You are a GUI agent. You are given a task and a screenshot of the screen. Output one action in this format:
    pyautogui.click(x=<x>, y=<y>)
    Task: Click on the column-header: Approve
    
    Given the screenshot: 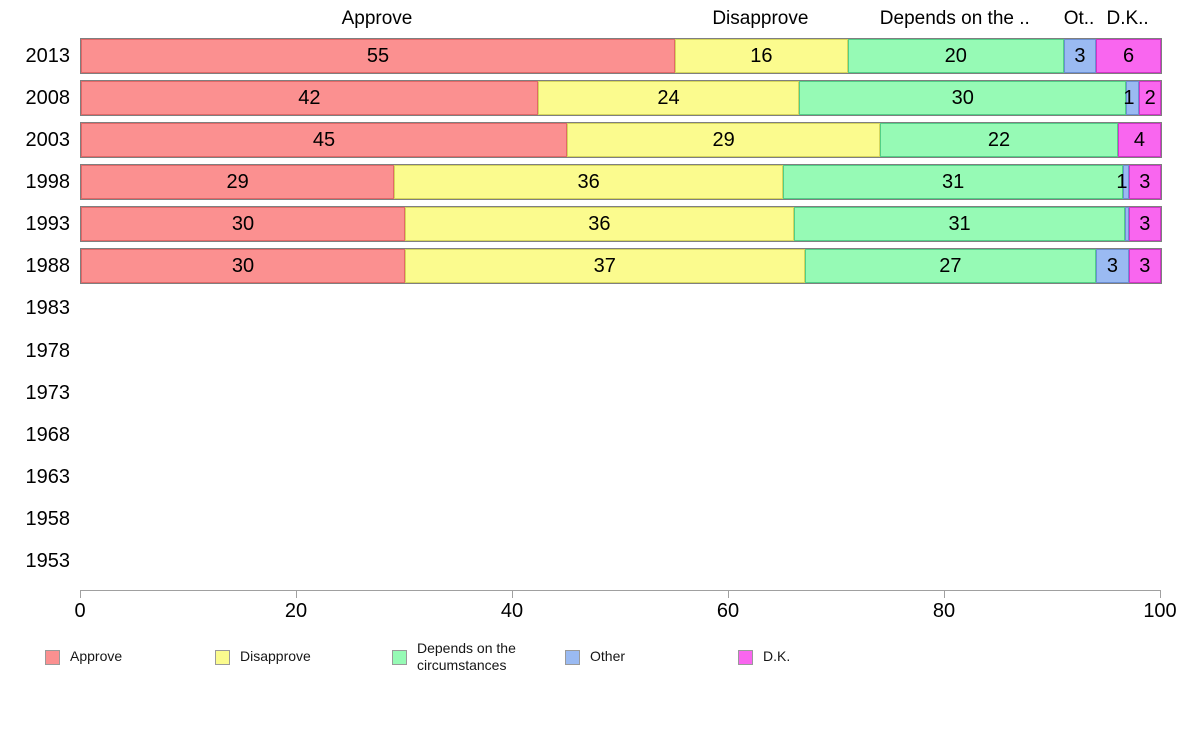 What is the action you would take?
    pyautogui.click(x=377, y=18)
    